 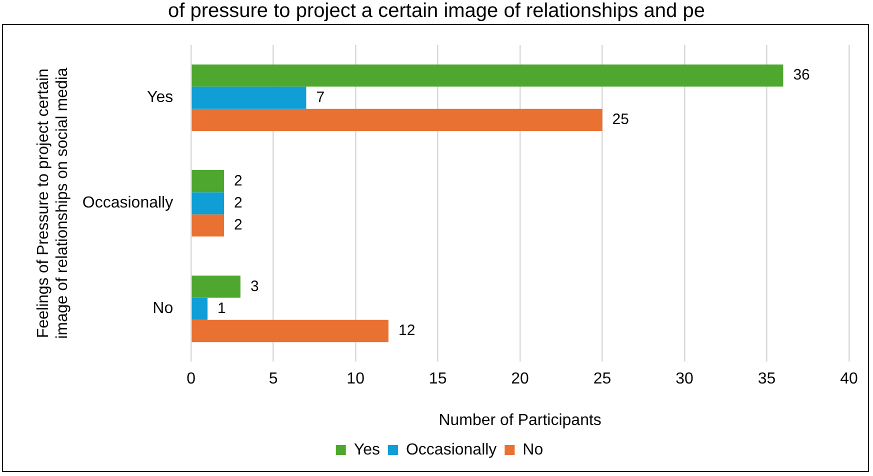 I want to click on legend-label: Occasionally, so click(x=451, y=449).